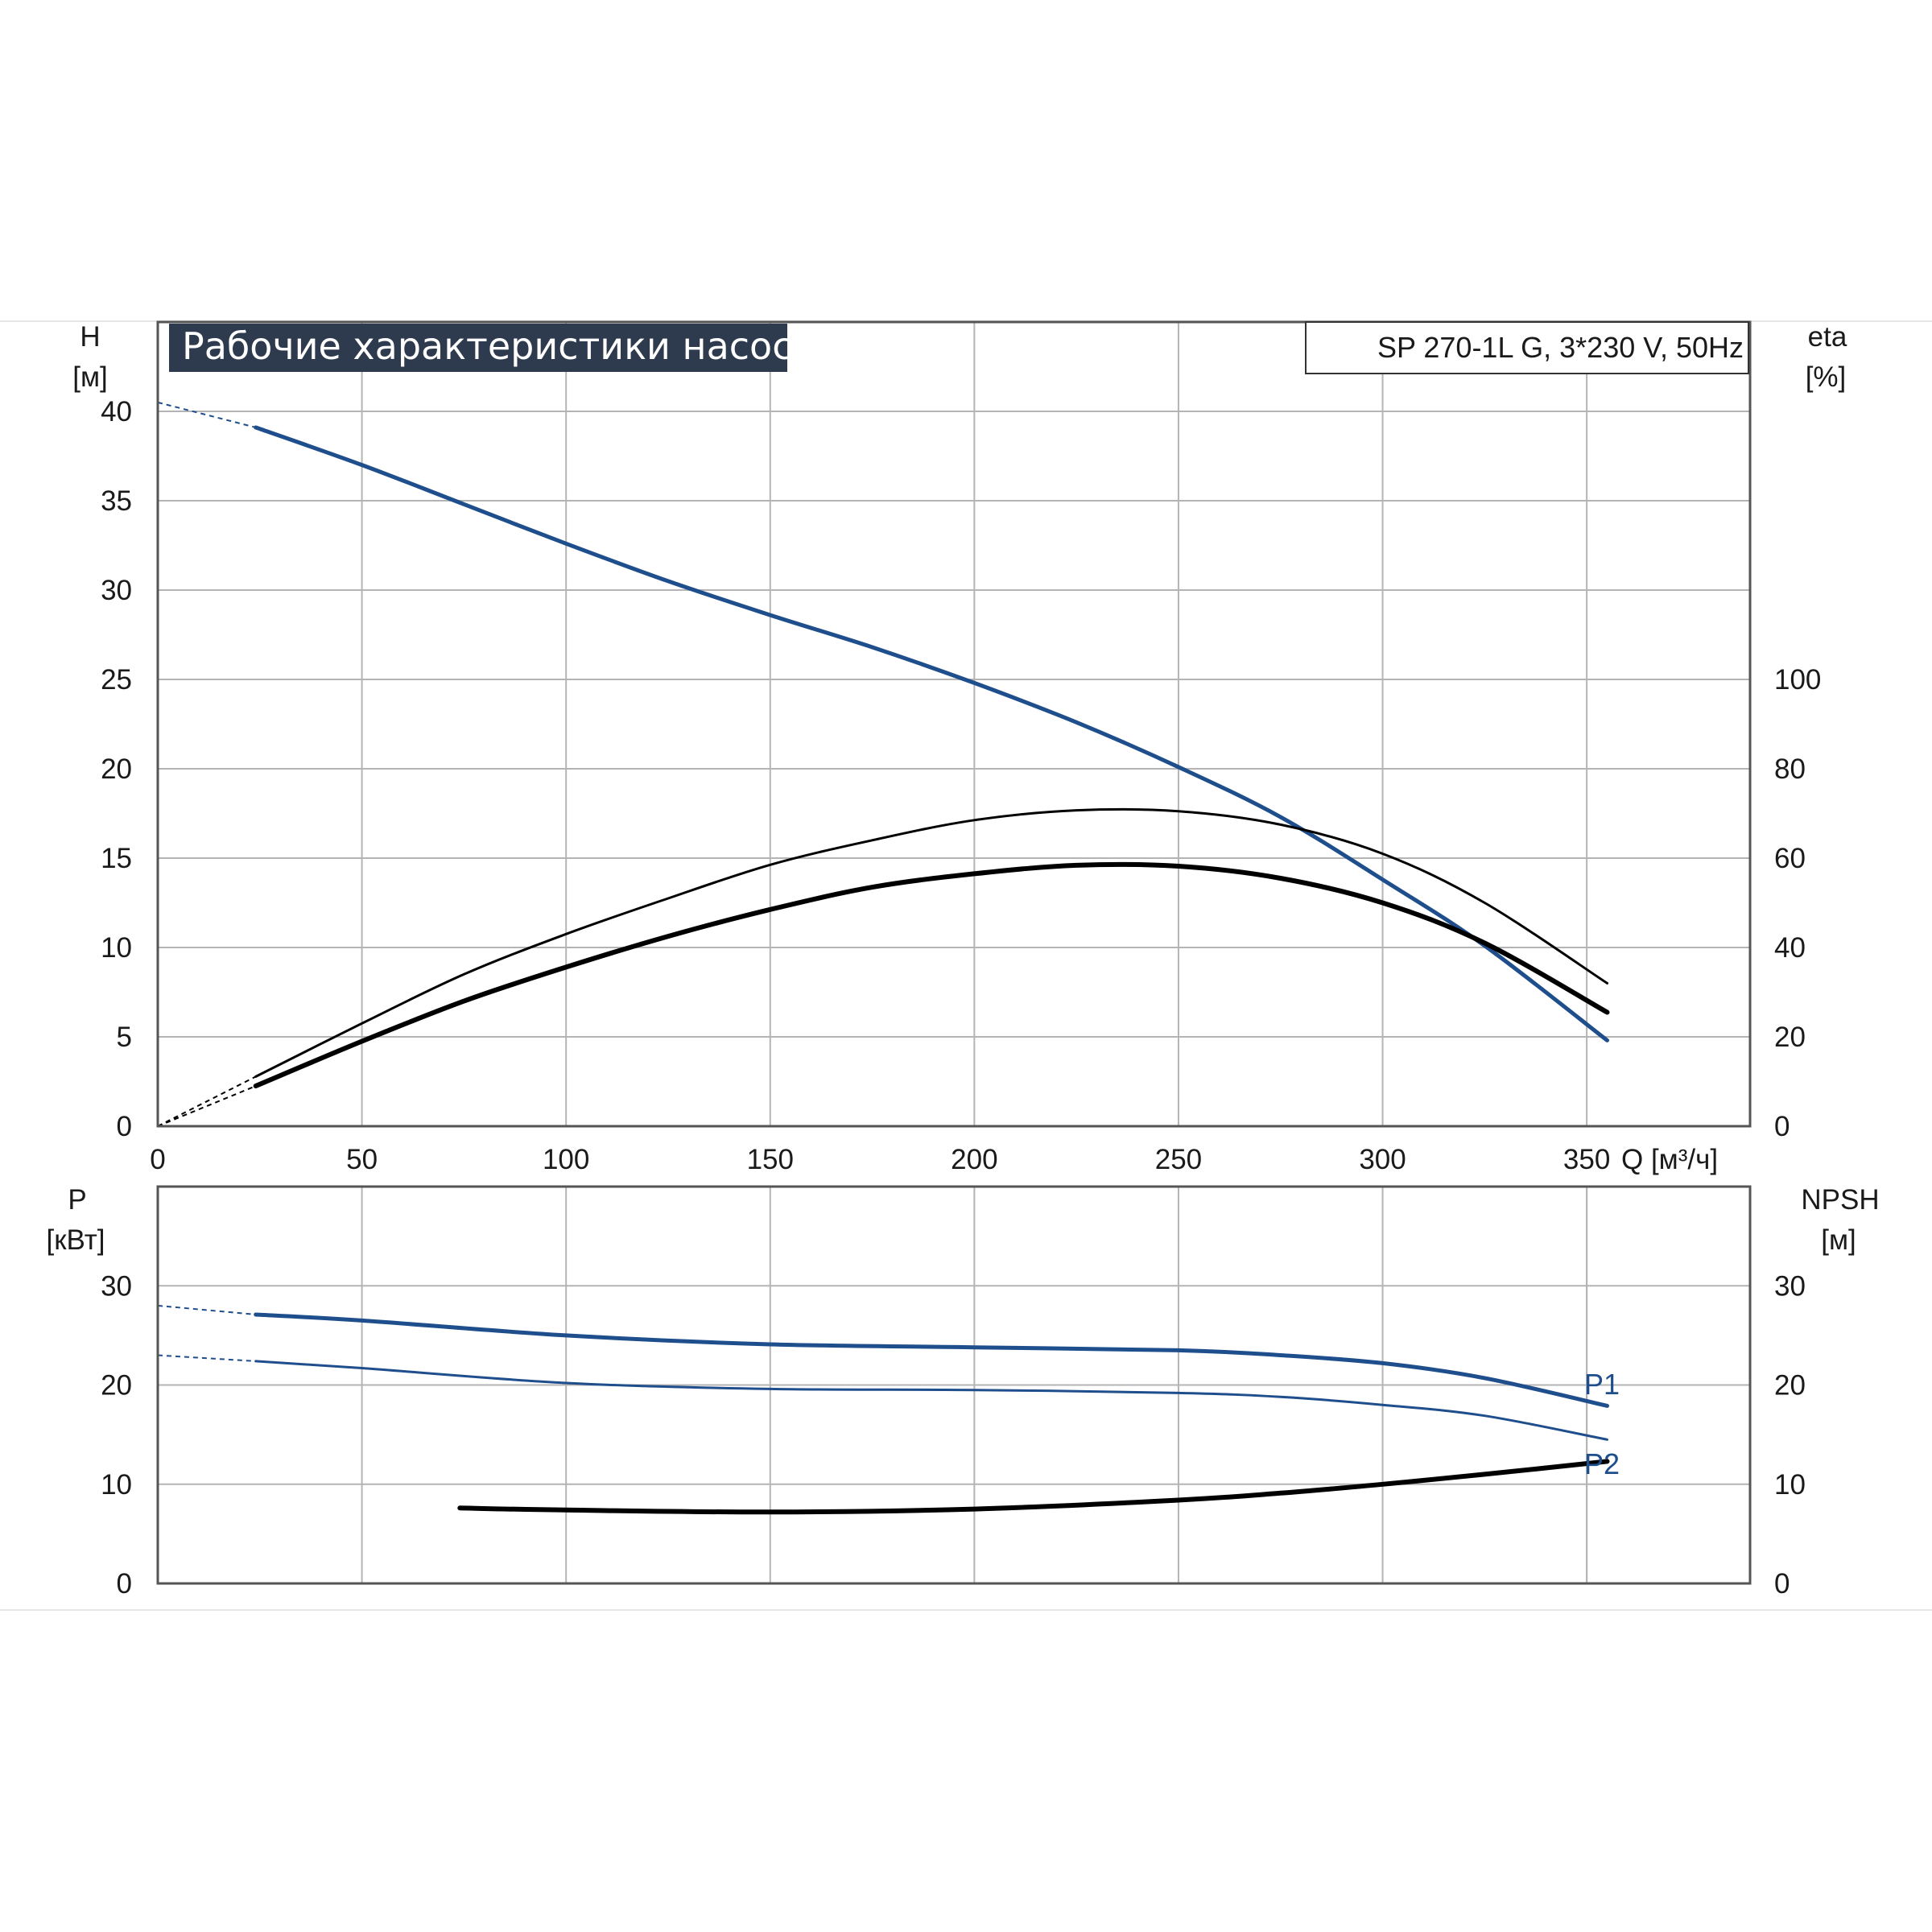 The height and width of the screenshot is (1932, 1932). Describe the element at coordinates (77, 1200) in the screenshot. I see `y-left-label-bottom: P` at that location.